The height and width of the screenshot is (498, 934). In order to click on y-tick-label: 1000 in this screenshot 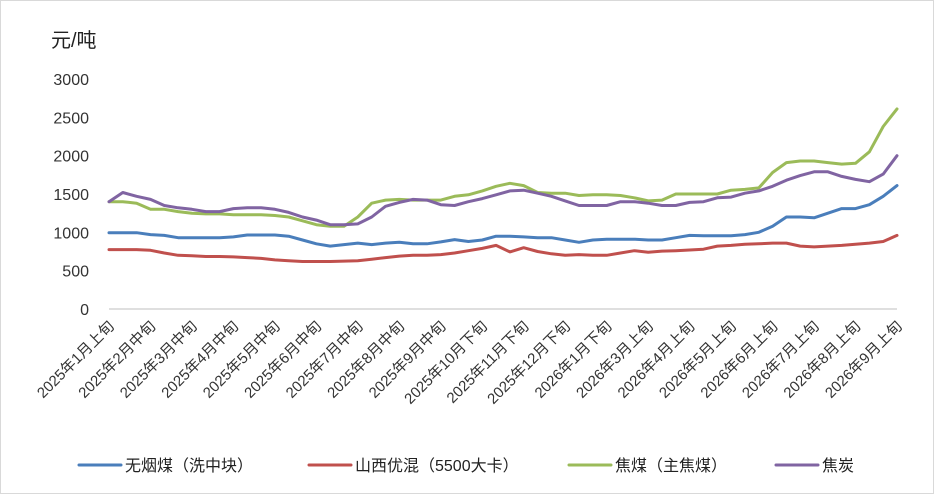, I will do `click(71, 233)`.